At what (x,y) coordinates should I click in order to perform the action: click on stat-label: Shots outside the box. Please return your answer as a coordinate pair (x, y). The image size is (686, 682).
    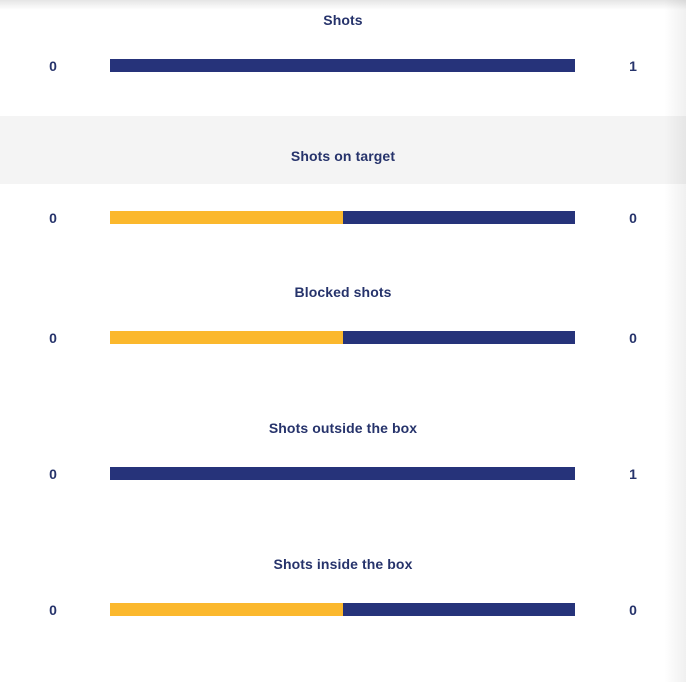
    Looking at the image, I should click on (343, 428).